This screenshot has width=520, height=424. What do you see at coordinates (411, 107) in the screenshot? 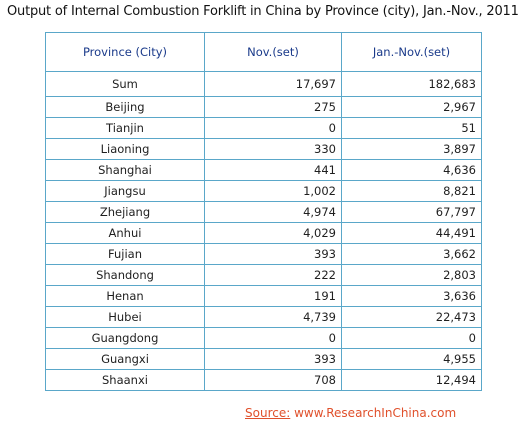
I see `jan-nov-value-cell: 2,967` at bounding box center [411, 107].